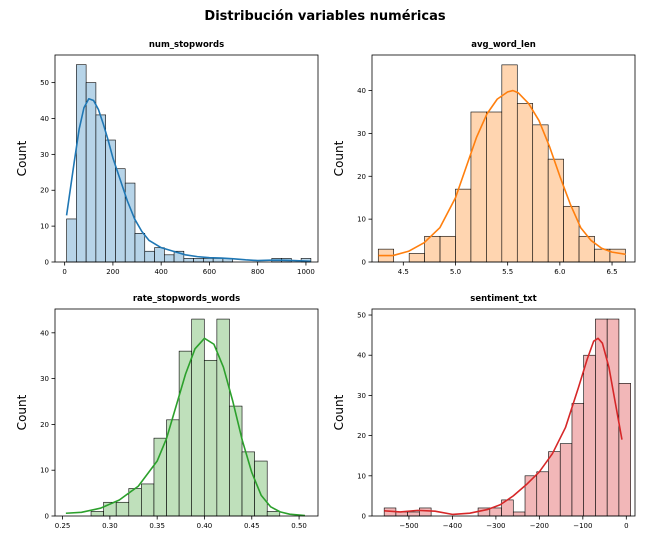 The image size is (650, 550). I want to click on figure-title: Distribución variables numéricas, so click(325, 16).